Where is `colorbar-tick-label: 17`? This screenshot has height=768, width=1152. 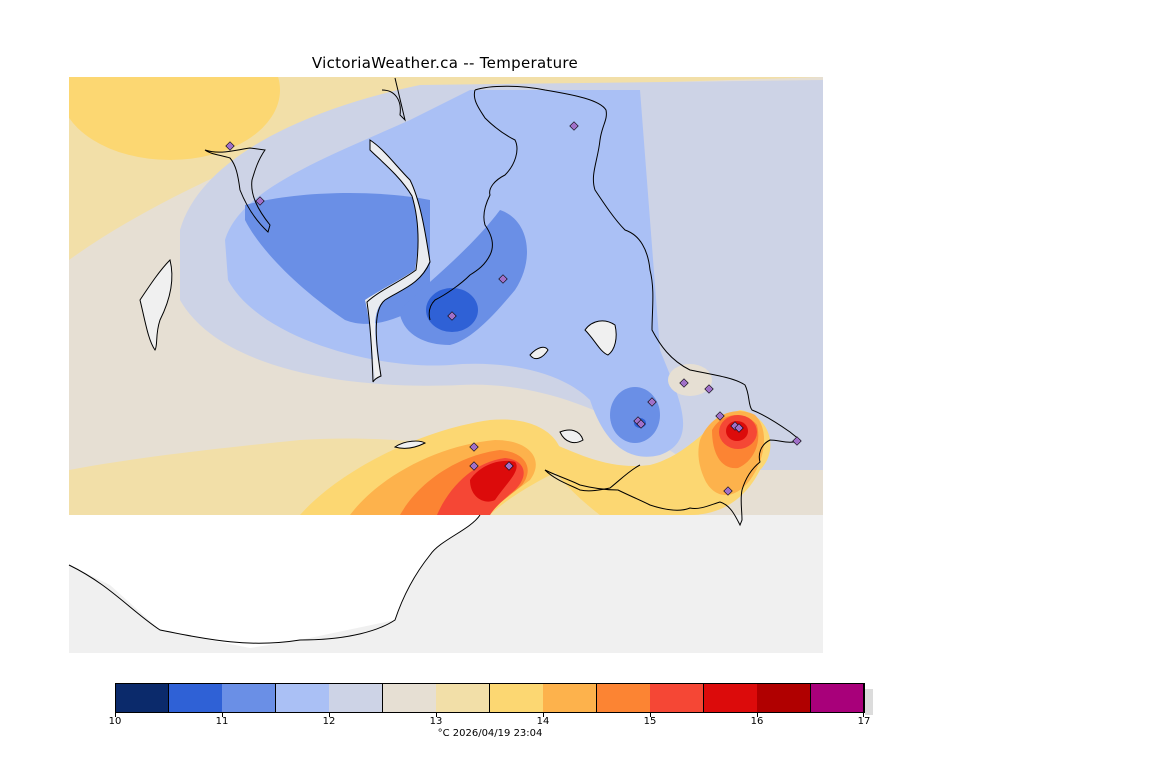 colorbar-tick-label: 17 is located at coordinates (864, 721).